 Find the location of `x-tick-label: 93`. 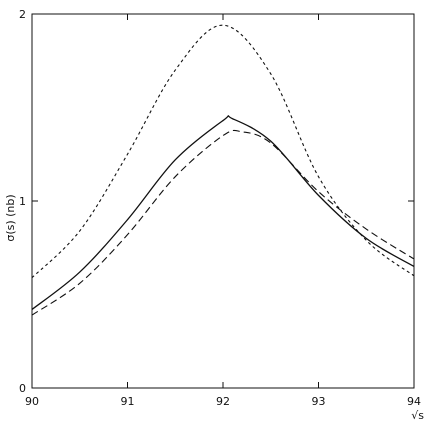

x-tick-label: 93 is located at coordinates (319, 401).